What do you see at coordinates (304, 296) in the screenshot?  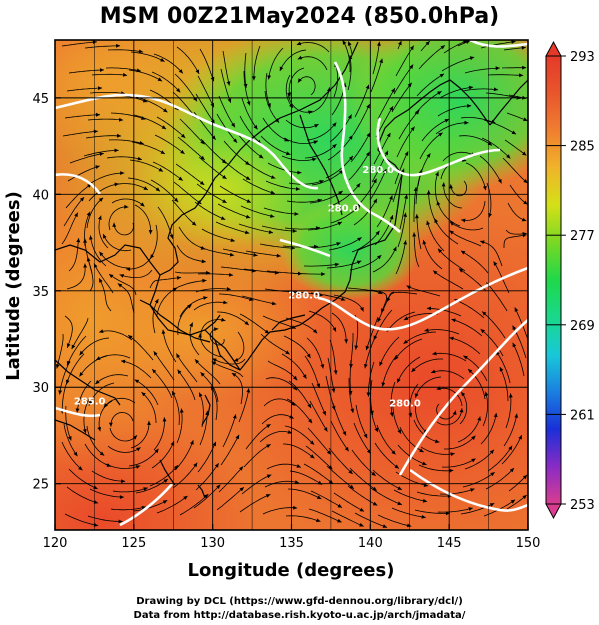 I see `isotherm-label: 280.0` at bounding box center [304, 296].